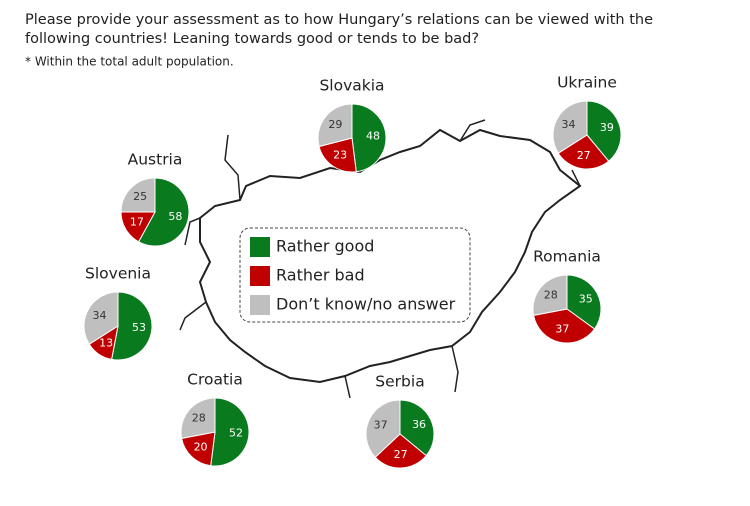 Image resolution: width=750 pixels, height=506 pixels. I want to click on value-label: 35, so click(586, 298).